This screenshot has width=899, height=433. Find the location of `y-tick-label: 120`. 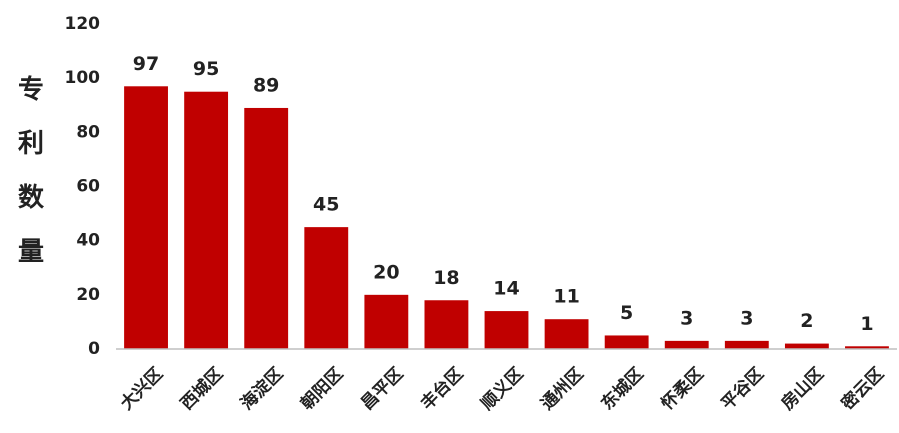

y-tick-label: 120 is located at coordinates (83, 24).